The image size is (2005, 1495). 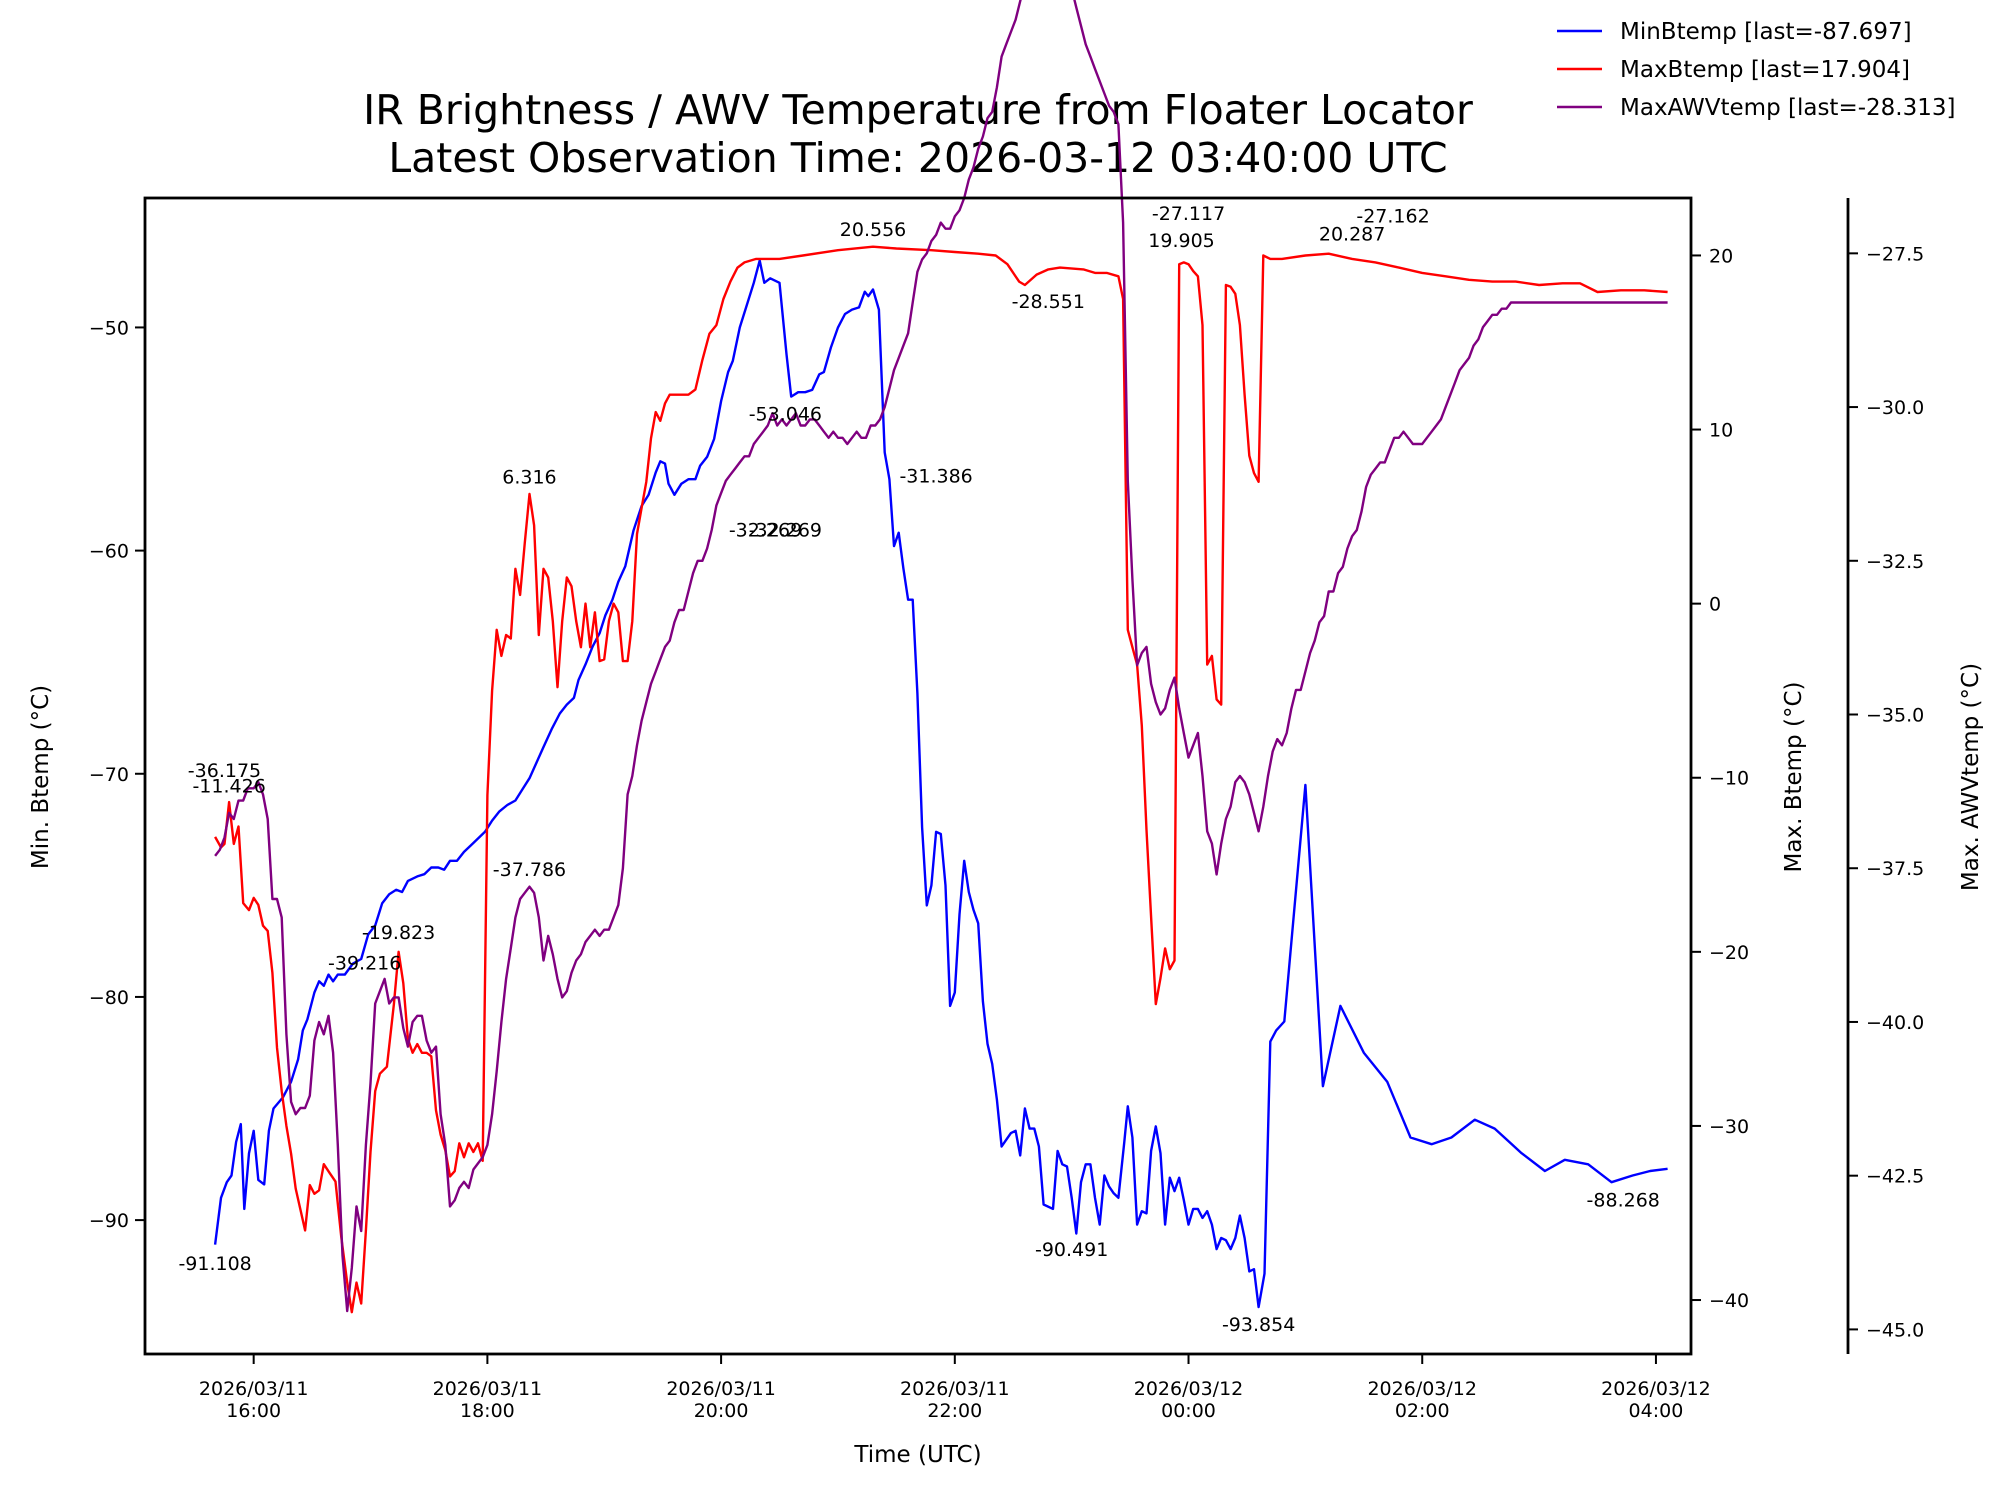 I want to click on x-axis-label: Time (UTC), so click(x=917, y=1455).